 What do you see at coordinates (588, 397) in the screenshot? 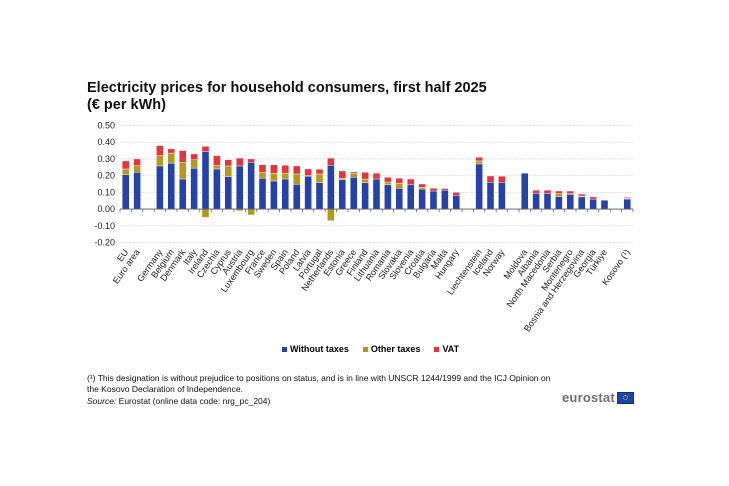
I see `logo-text: eurostat` at bounding box center [588, 397].